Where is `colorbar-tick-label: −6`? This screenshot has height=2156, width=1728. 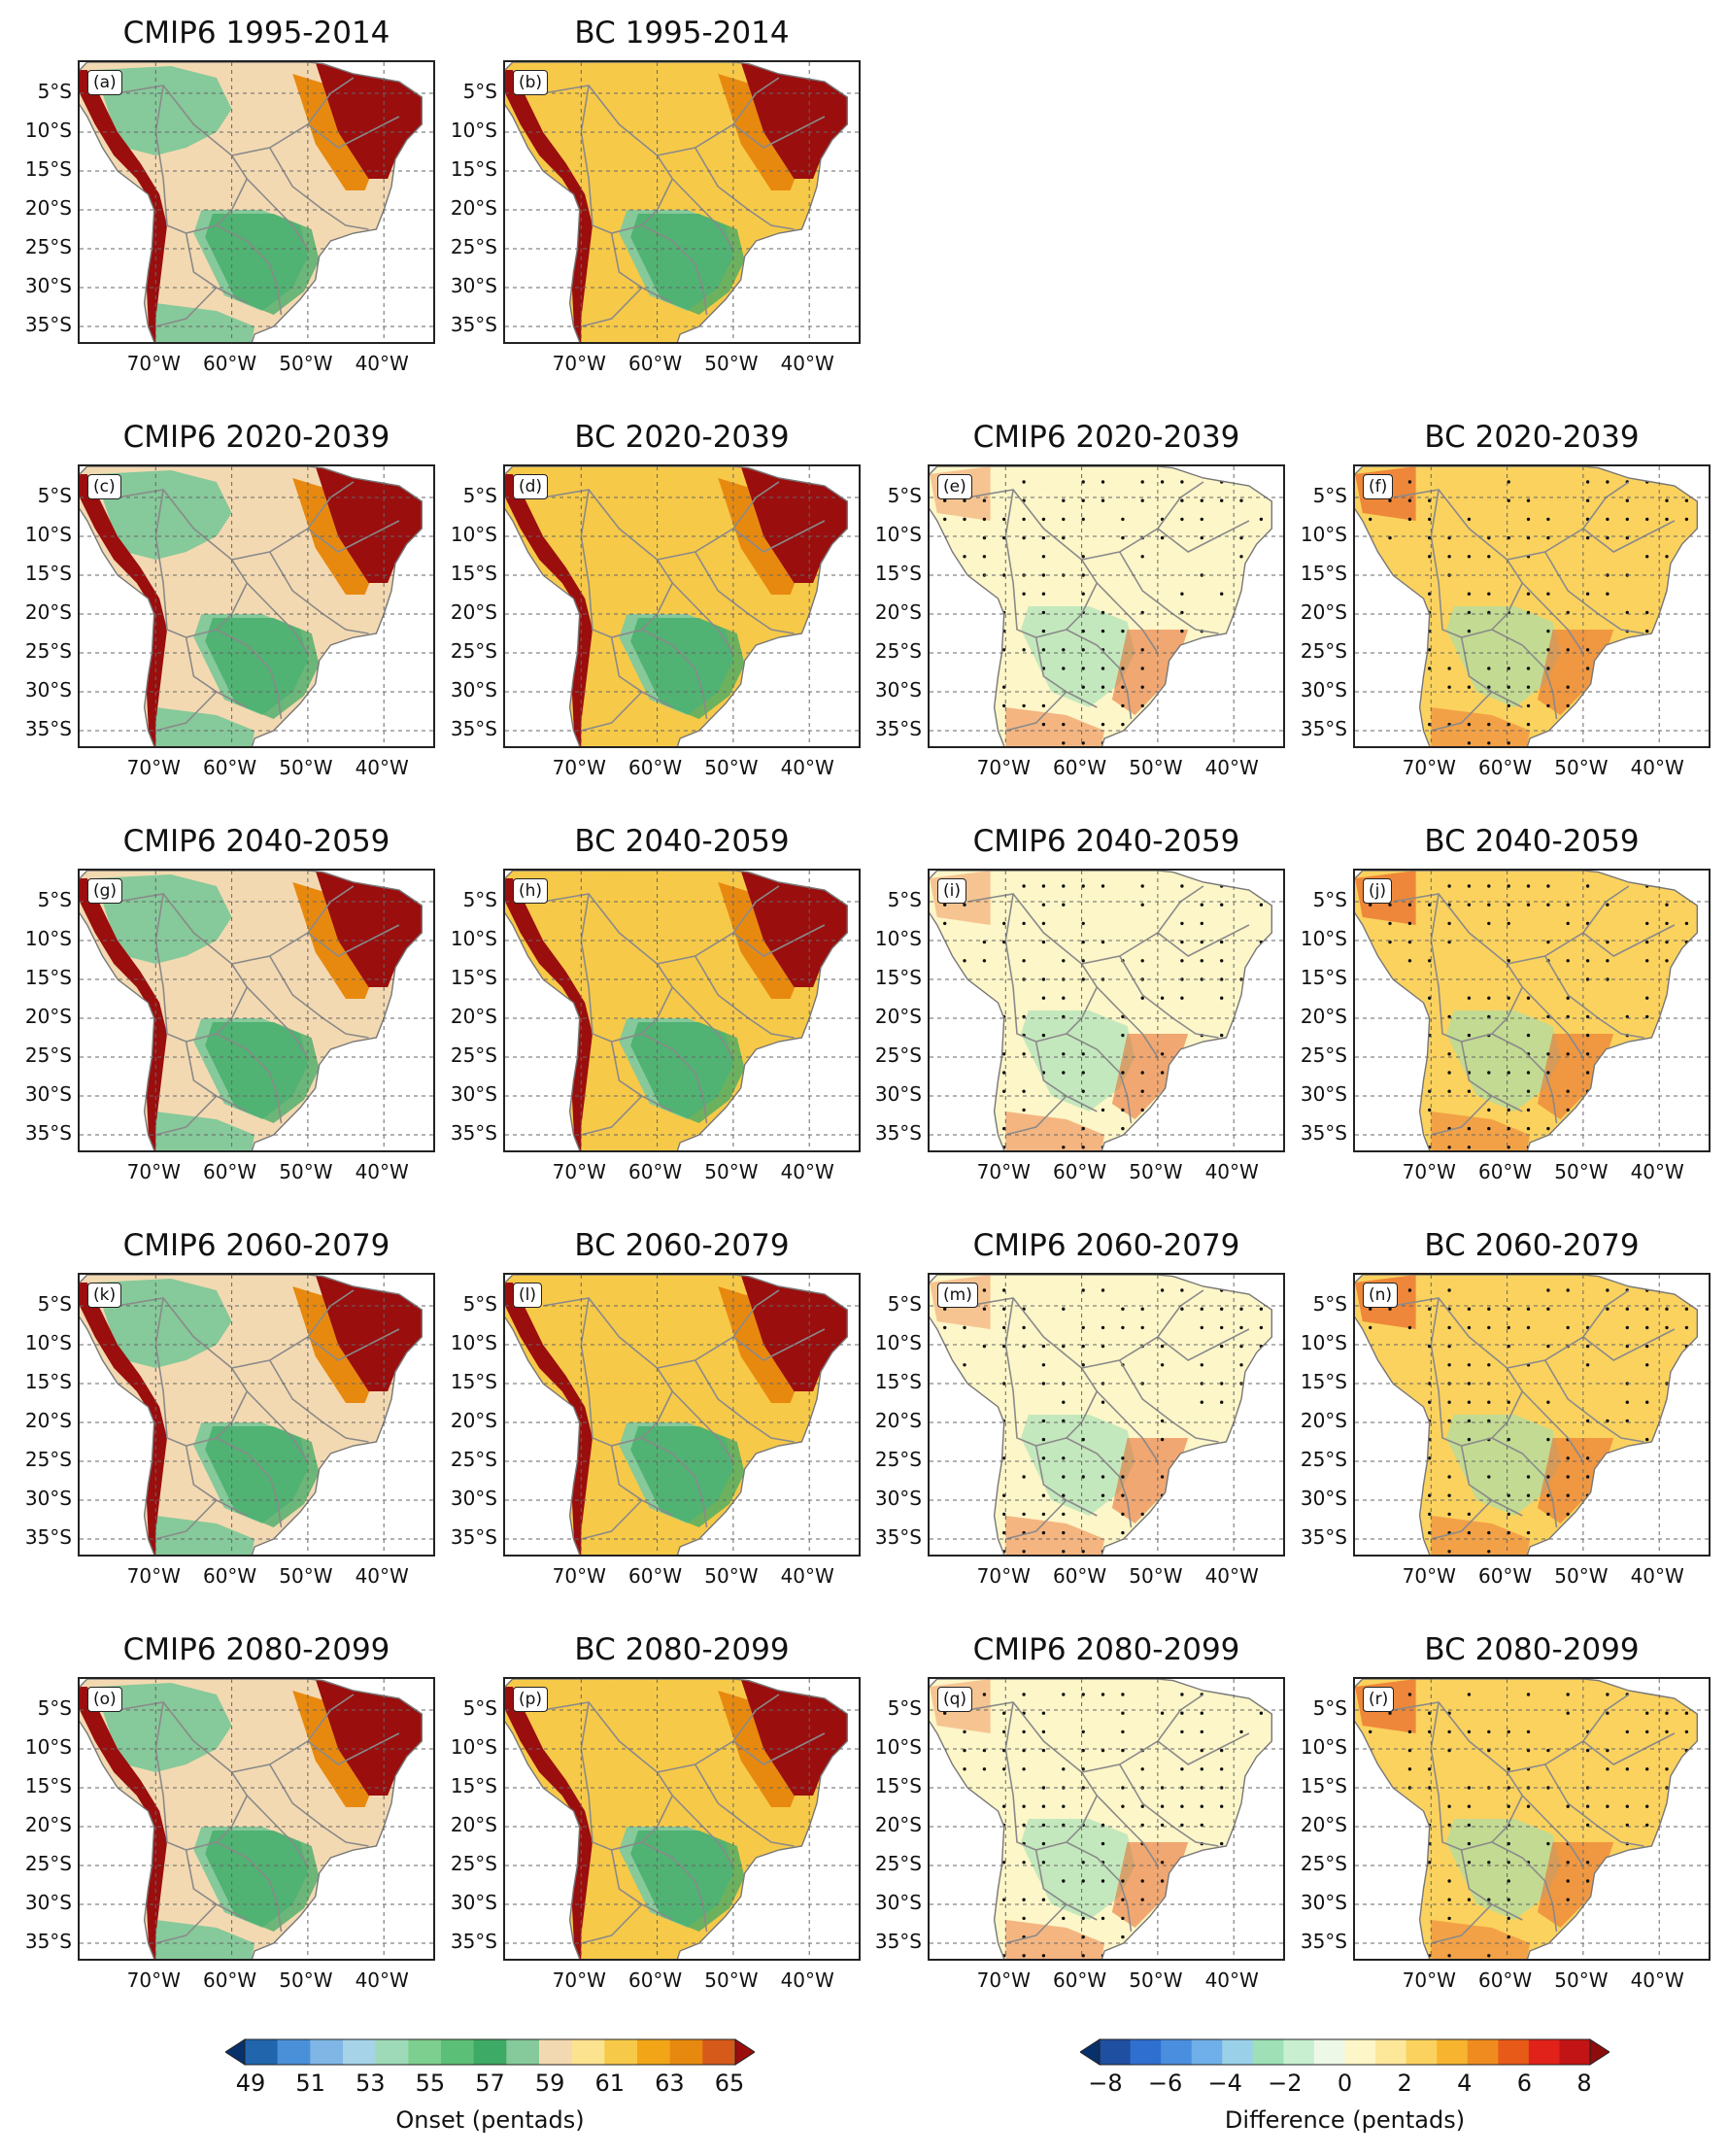 colorbar-tick-label: −6 is located at coordinates (1165, 2083).